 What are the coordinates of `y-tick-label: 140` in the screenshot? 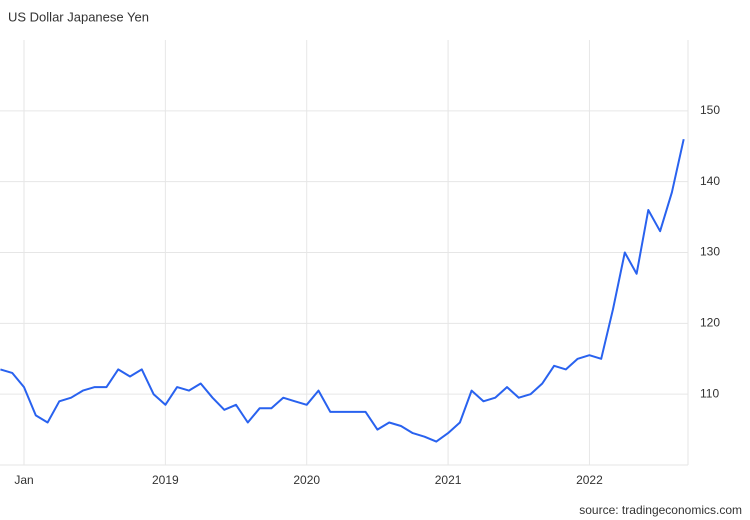 It's located at (710, 181).